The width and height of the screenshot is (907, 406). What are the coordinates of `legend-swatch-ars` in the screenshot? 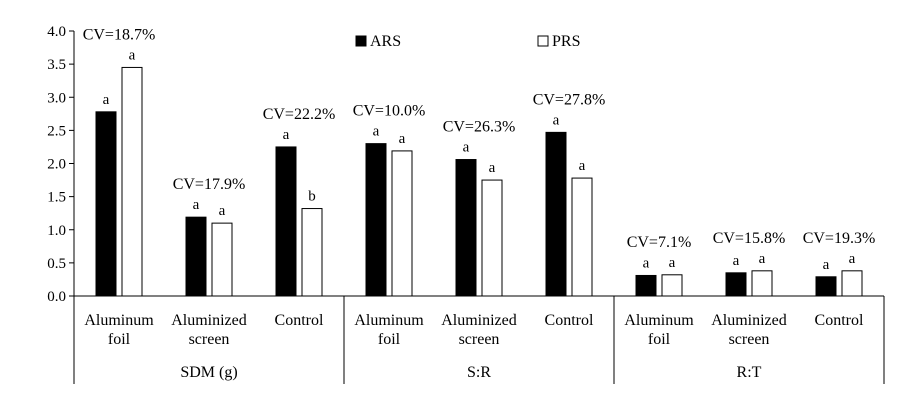 It's located at (361, 41).